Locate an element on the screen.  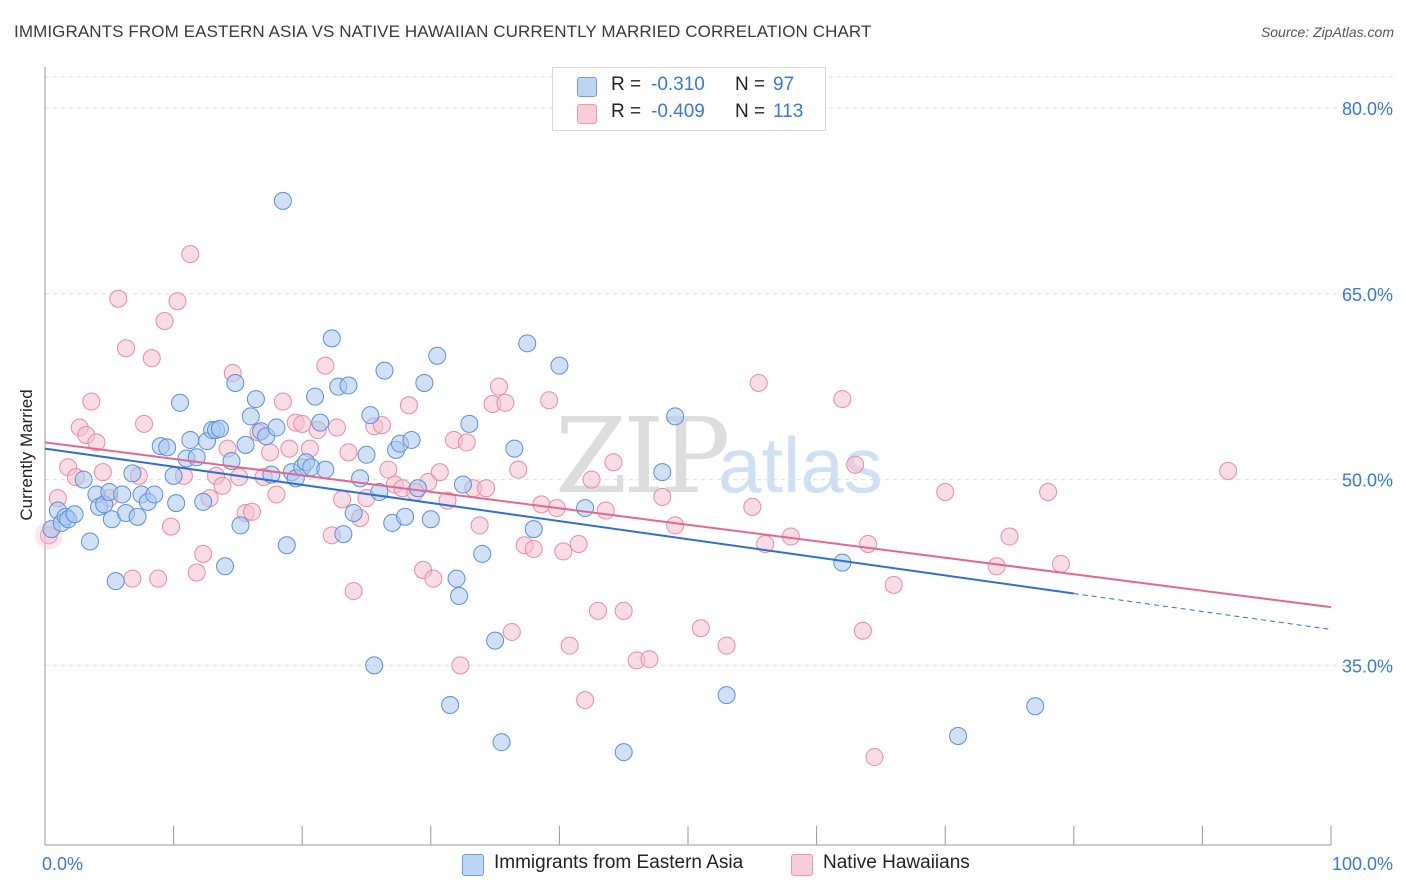
y-tick-label: 65.0% is located at coordinates (1367, 295).